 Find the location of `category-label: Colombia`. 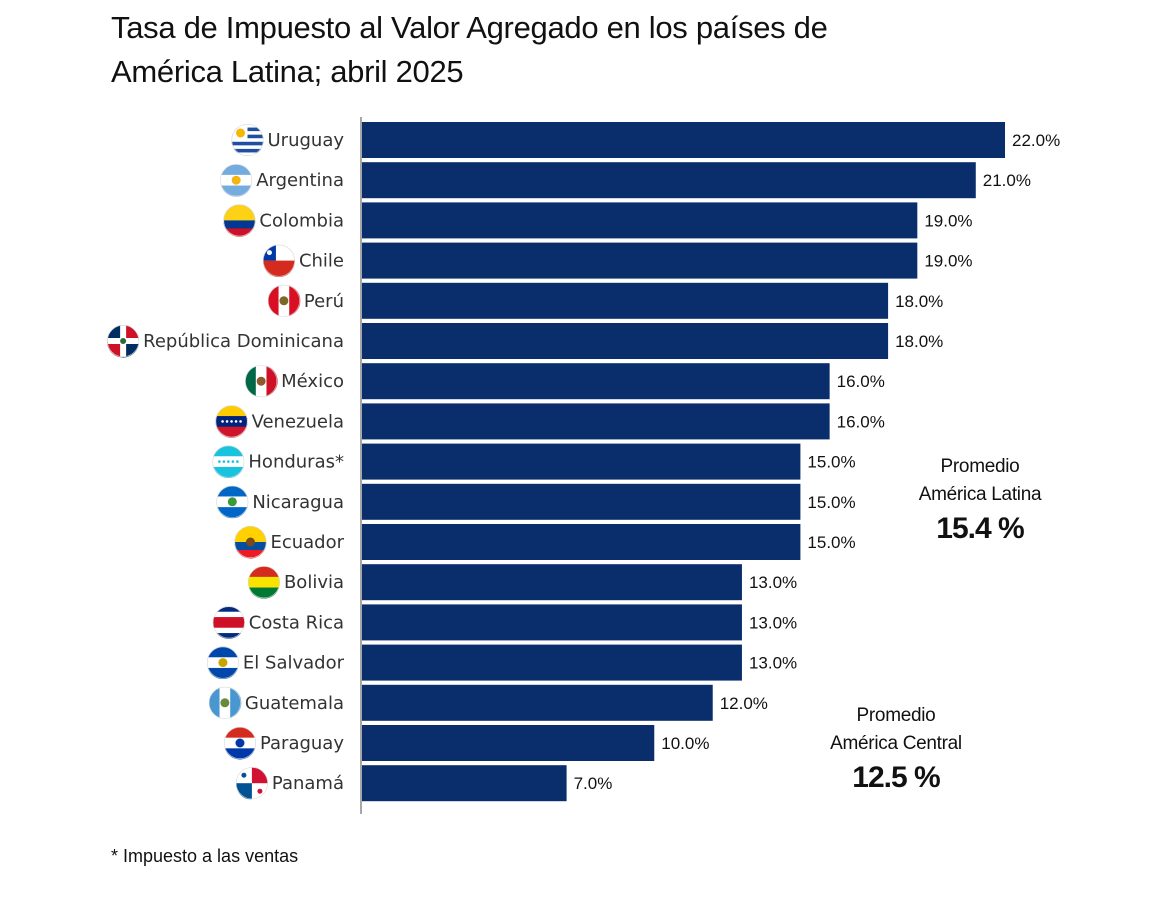

category-label: Colombia is located at coordinates (301, 220).